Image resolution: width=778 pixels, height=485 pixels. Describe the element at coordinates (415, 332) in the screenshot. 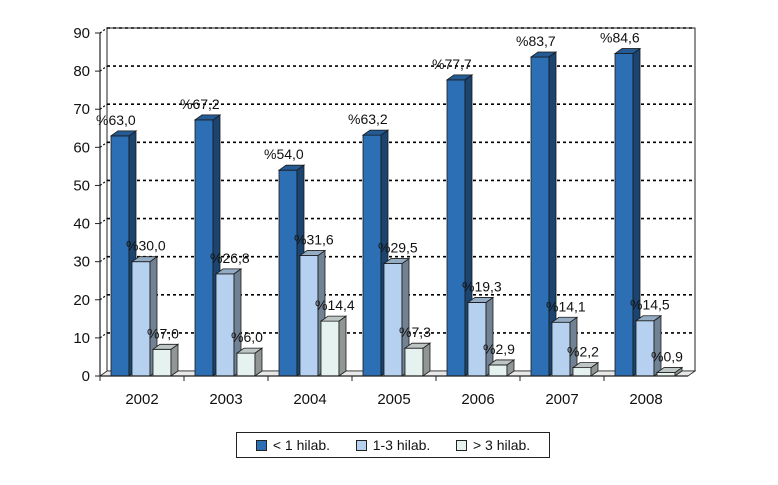

I see `data-label: %7,3` at that location.